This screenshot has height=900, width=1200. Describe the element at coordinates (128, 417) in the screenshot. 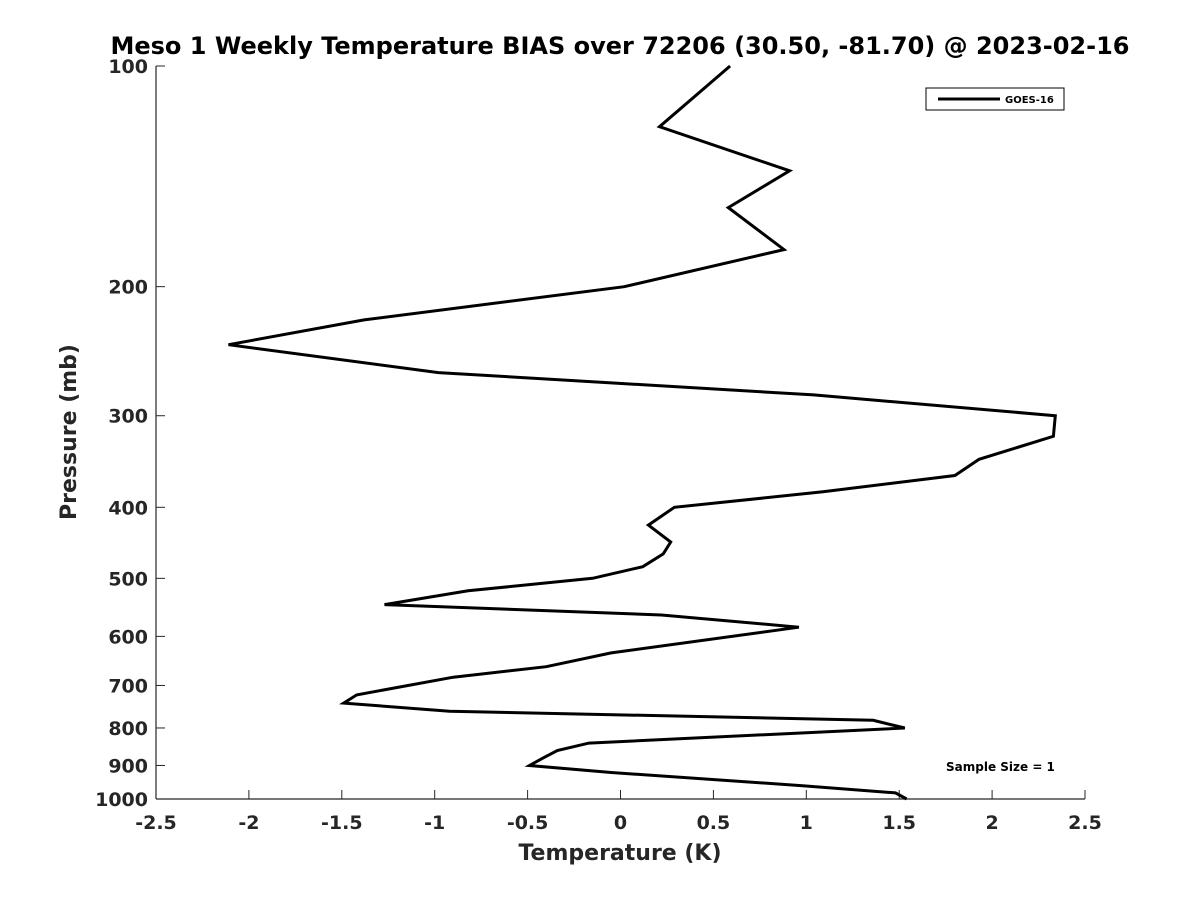

I see `y-tick-label: 300` at that location.